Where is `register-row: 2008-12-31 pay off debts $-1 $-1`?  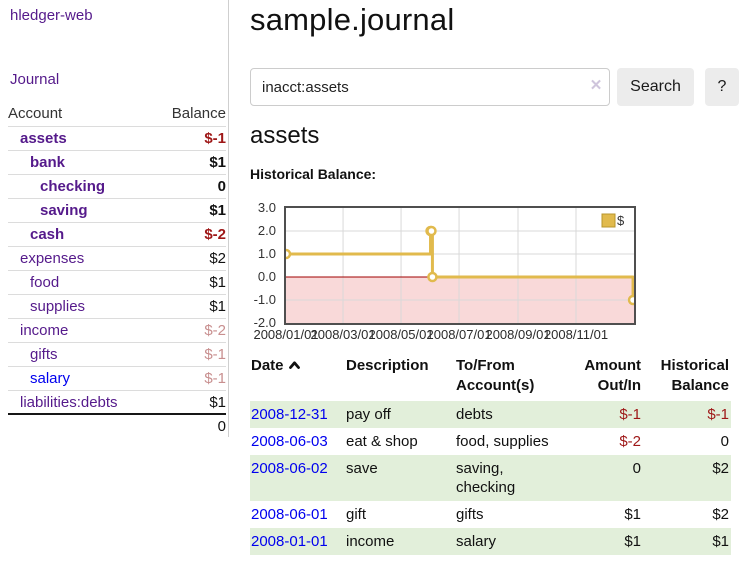
register-row: 2008-12-31 pay off debts $-1 $-1 is located at coordinates (490, 414).